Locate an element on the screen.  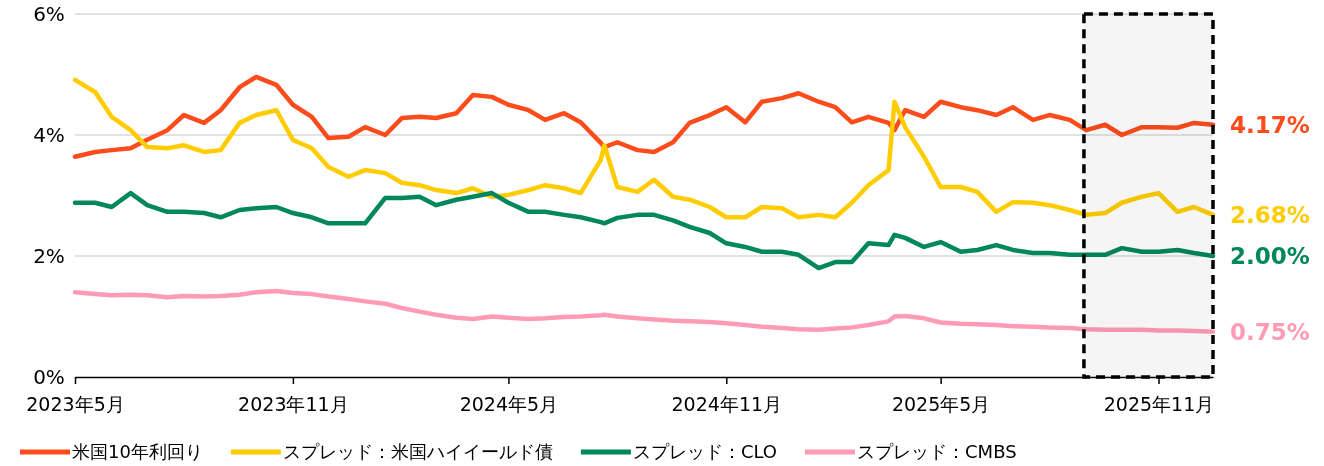
data-label: 4.17% is located at coordinates (1270, 124).